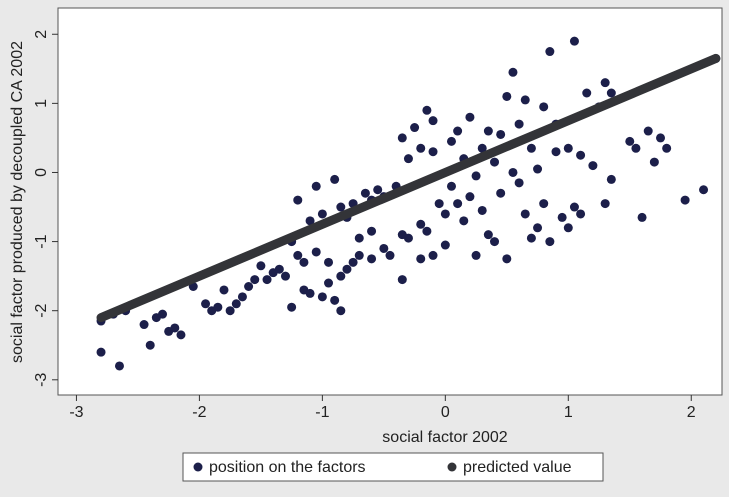  What do you see at coordinates (691, 412) in the screenshot?
I see `x-tick-label: 2` at bounding box center [691, 412].